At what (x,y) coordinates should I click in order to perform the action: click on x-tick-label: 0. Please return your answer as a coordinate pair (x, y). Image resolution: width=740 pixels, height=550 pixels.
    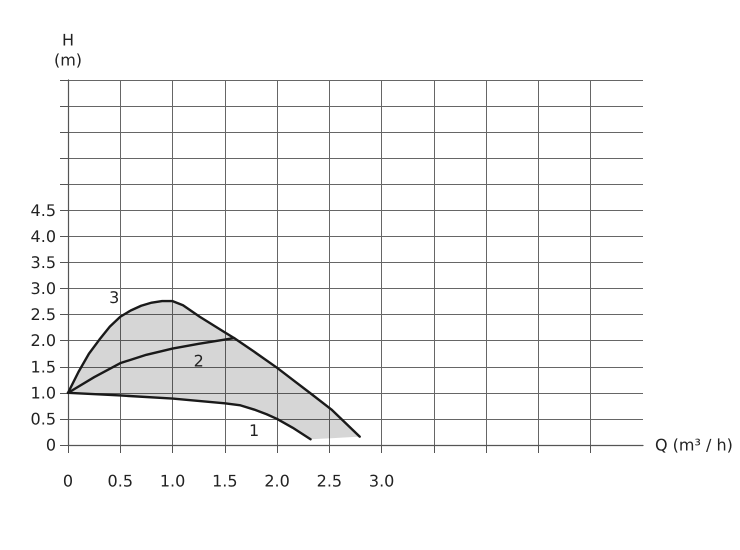
    Looking at the image, I should click on (68, 481).